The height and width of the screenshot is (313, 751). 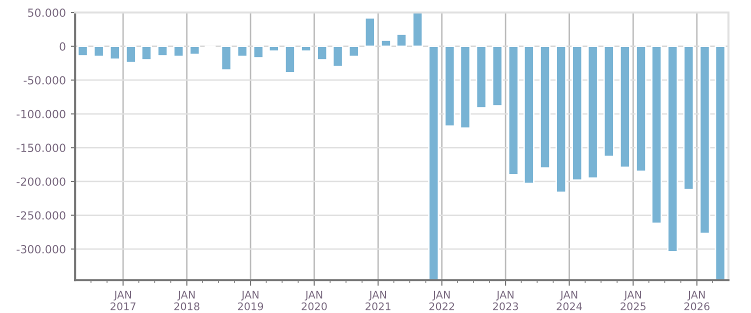 I want to click on y-tick-label: 0, so click(x=63, y=46).